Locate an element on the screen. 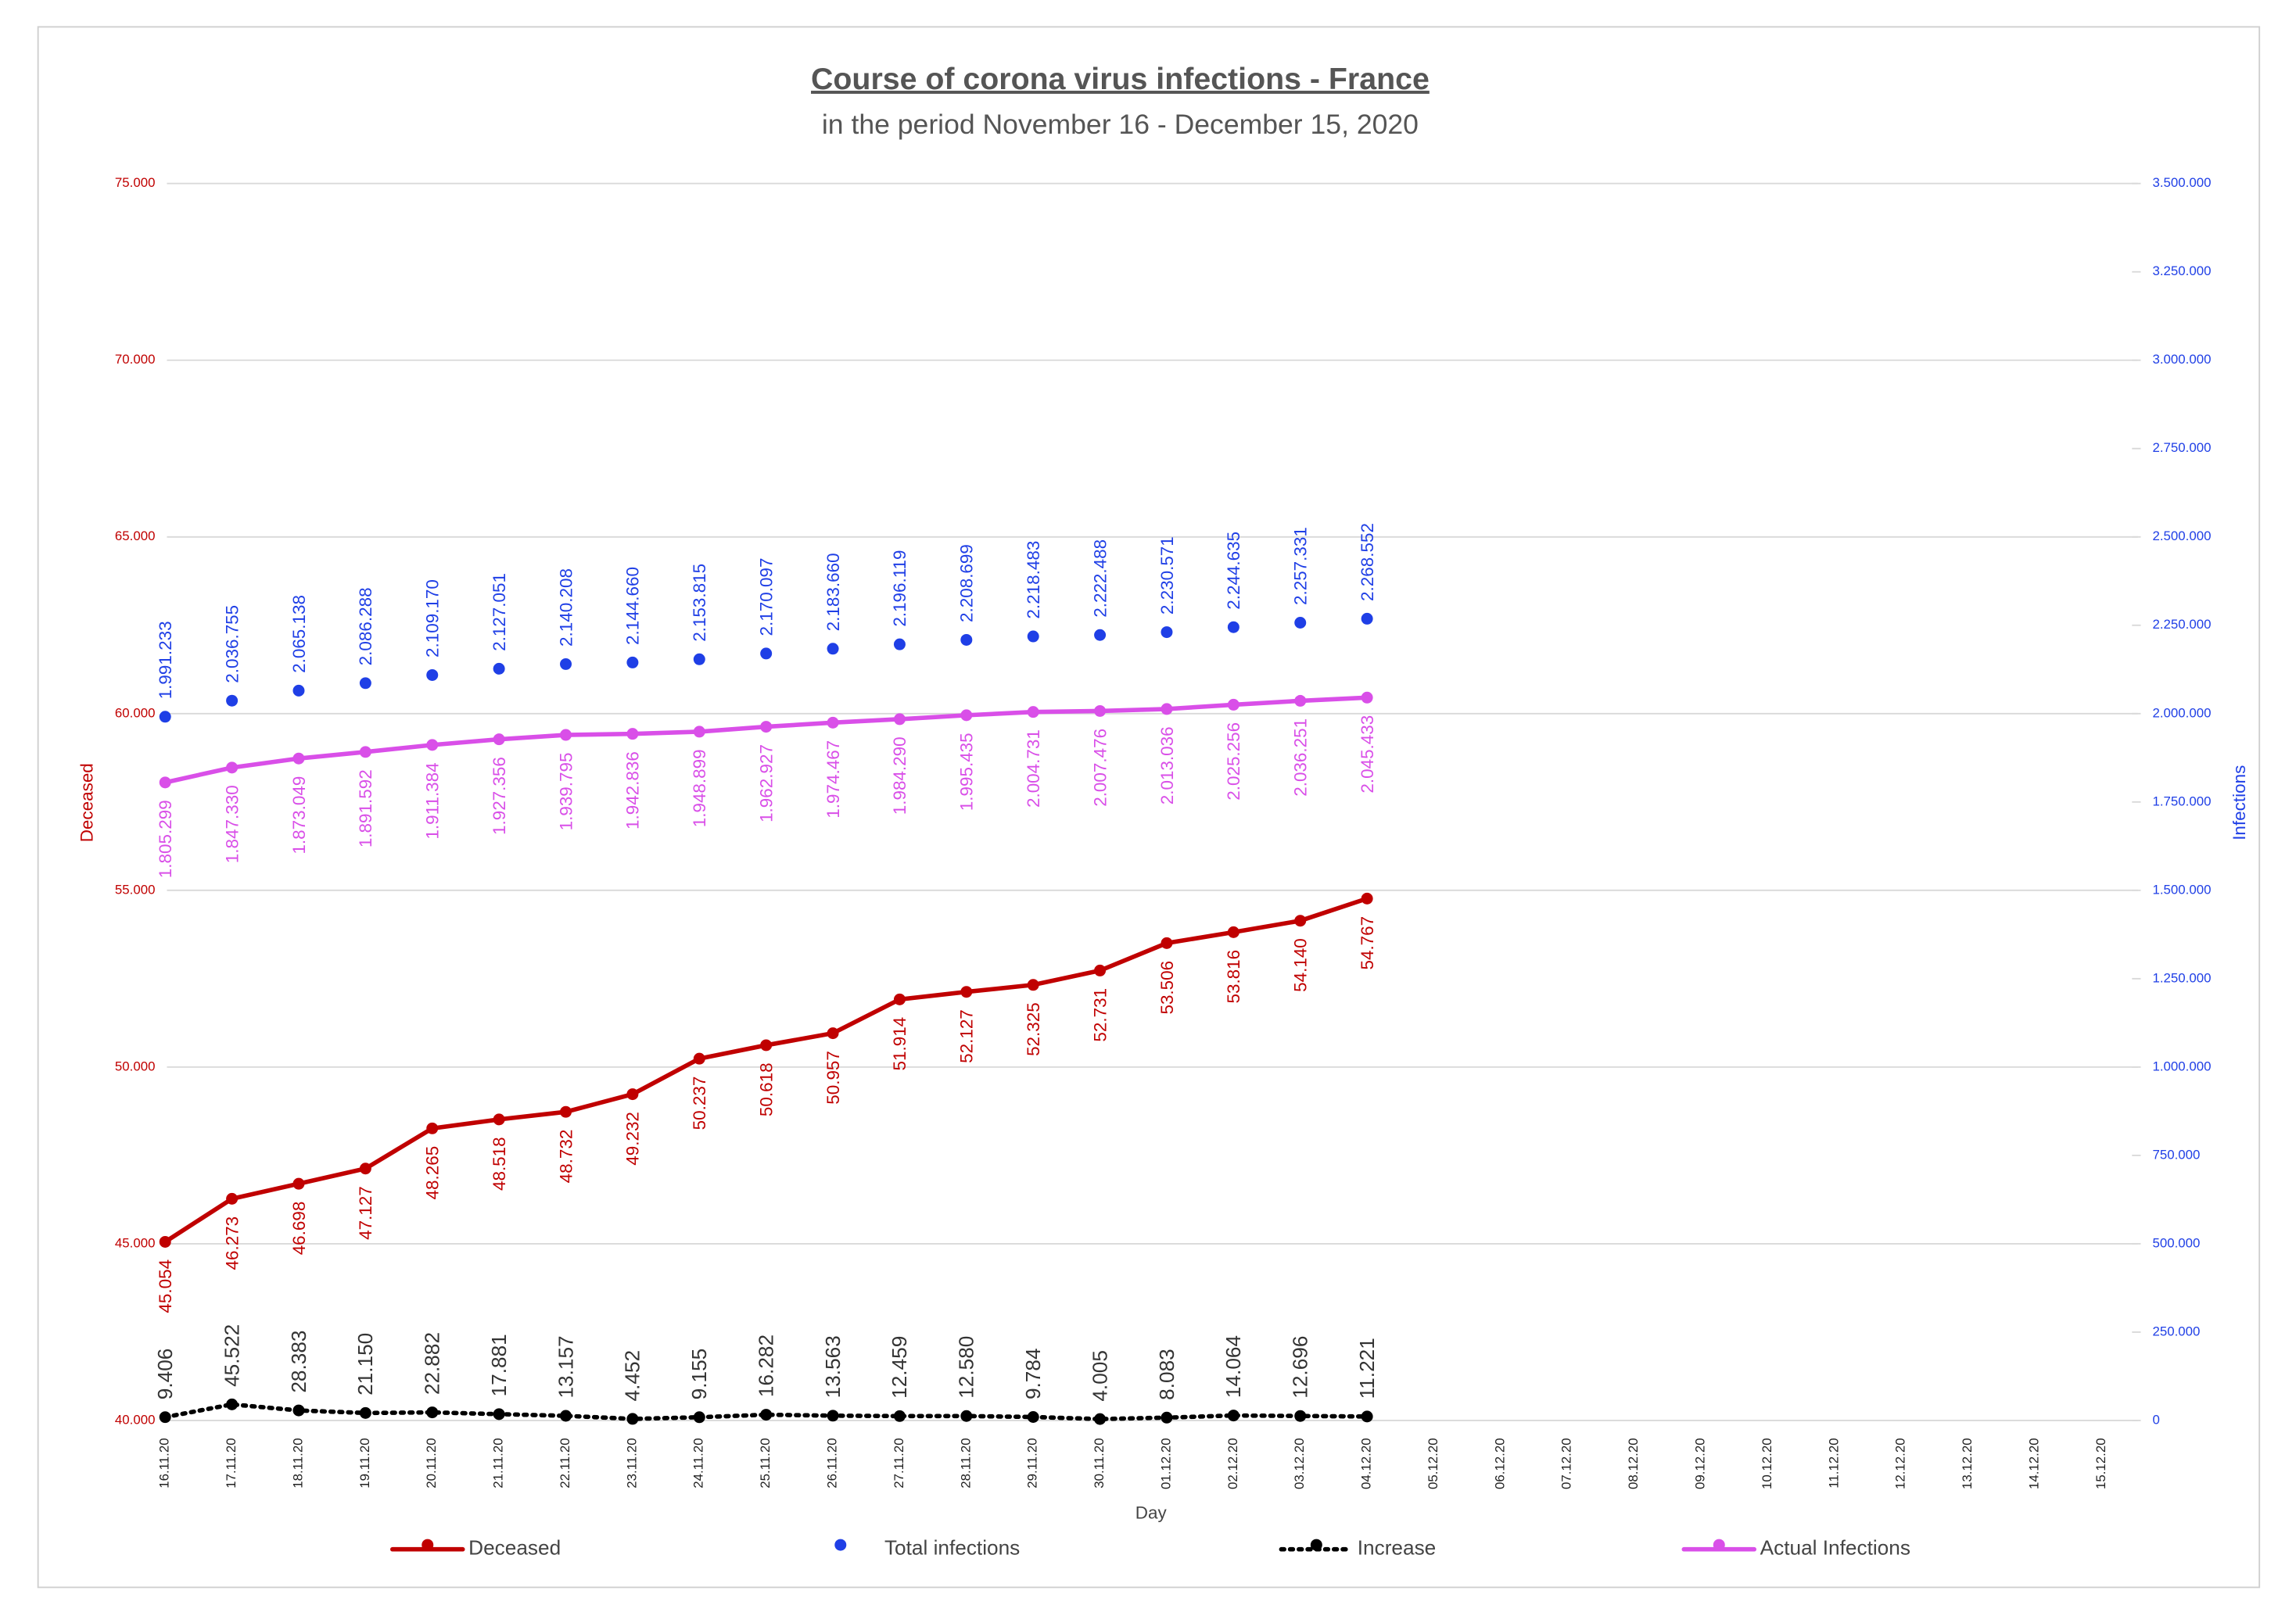 The width and height of the screenshot is (2296, 1623). data-label: 2.153.815 is located at coordinates (699, 603).